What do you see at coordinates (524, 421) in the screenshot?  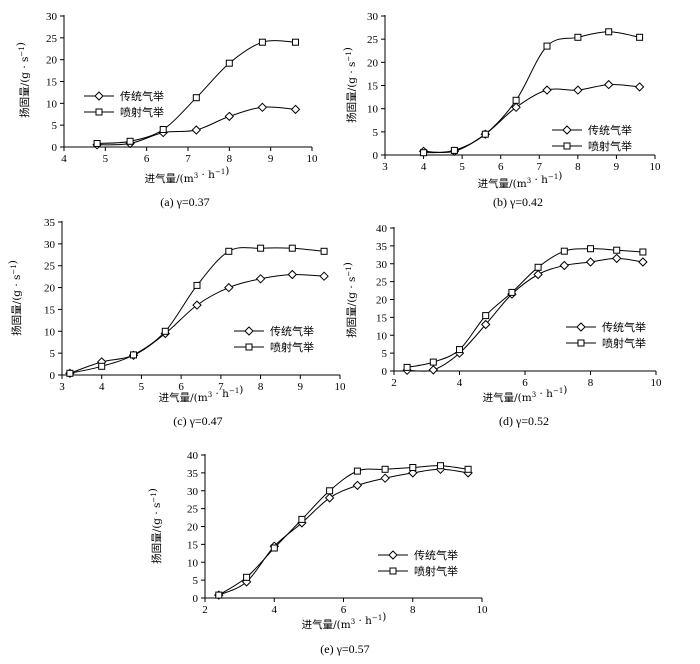 I see `panel-caption: (d) γ=0.52` at bounding box center [524, 421].